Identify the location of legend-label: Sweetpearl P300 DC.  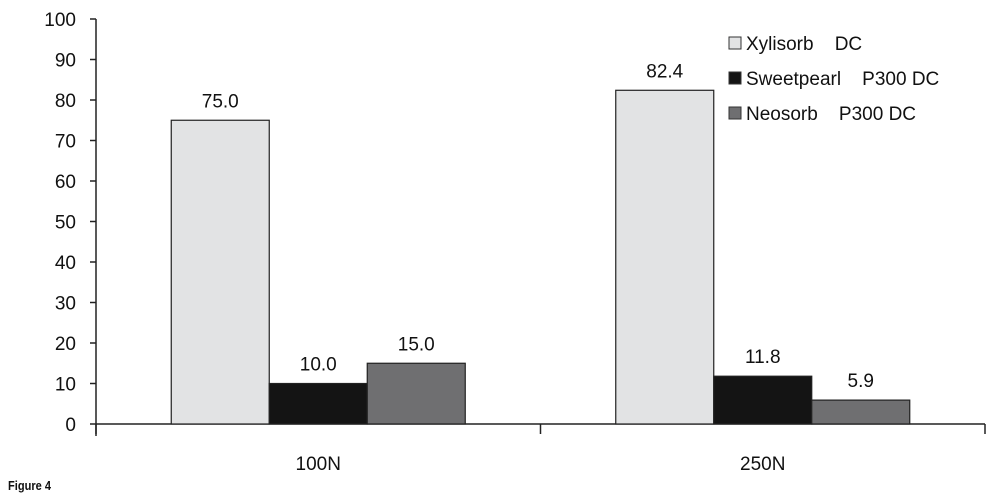
(842, 79).